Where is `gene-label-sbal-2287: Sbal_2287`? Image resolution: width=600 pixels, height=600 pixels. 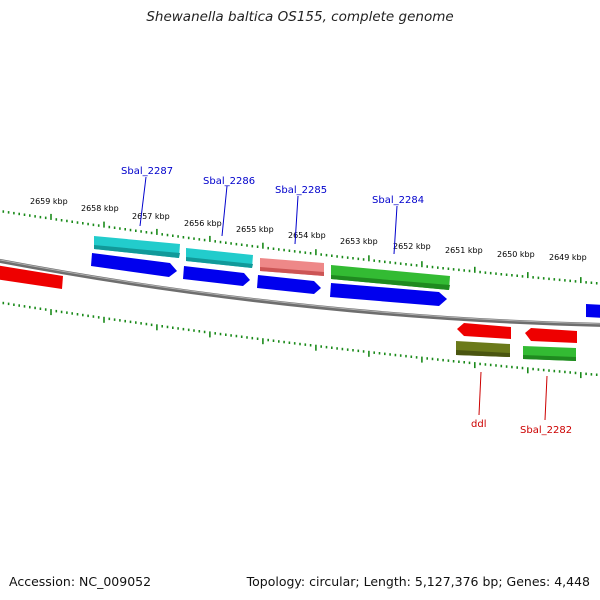 gene-label-sbal-2287: Sbal_2287 is located at coordinates (147, 171).